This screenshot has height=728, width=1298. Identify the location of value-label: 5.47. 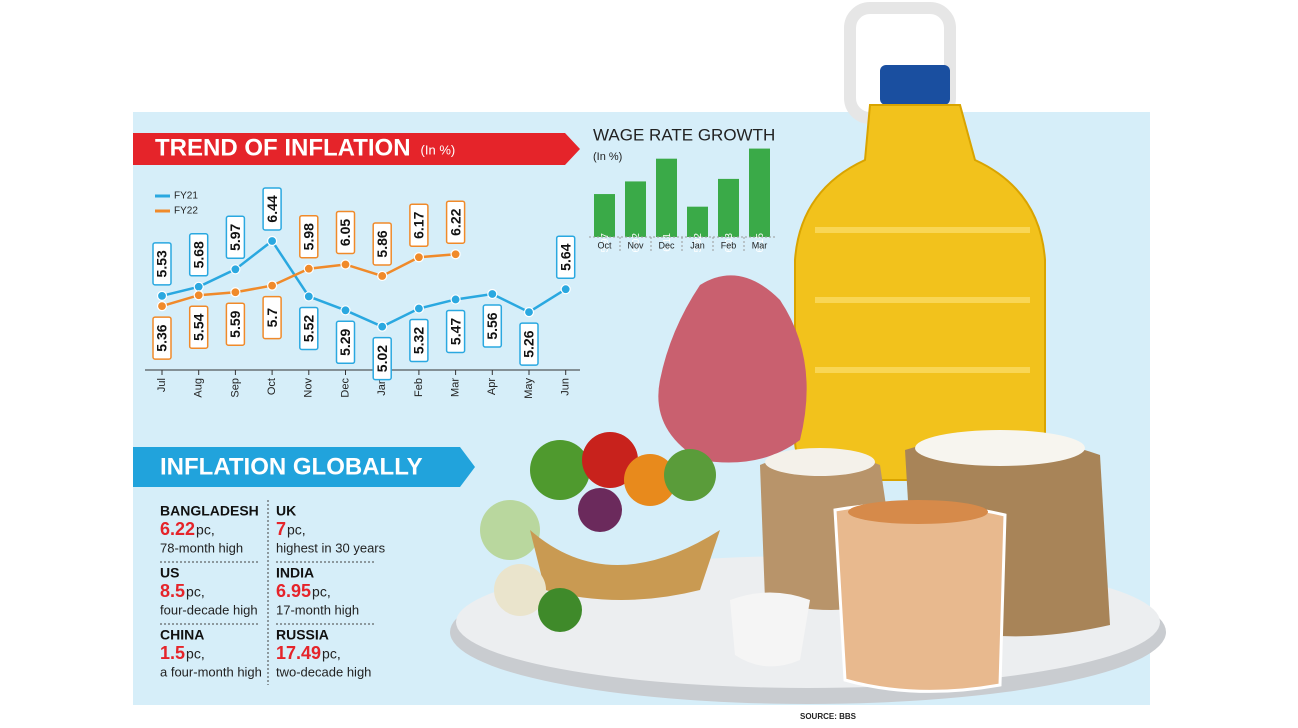
(455, 331).